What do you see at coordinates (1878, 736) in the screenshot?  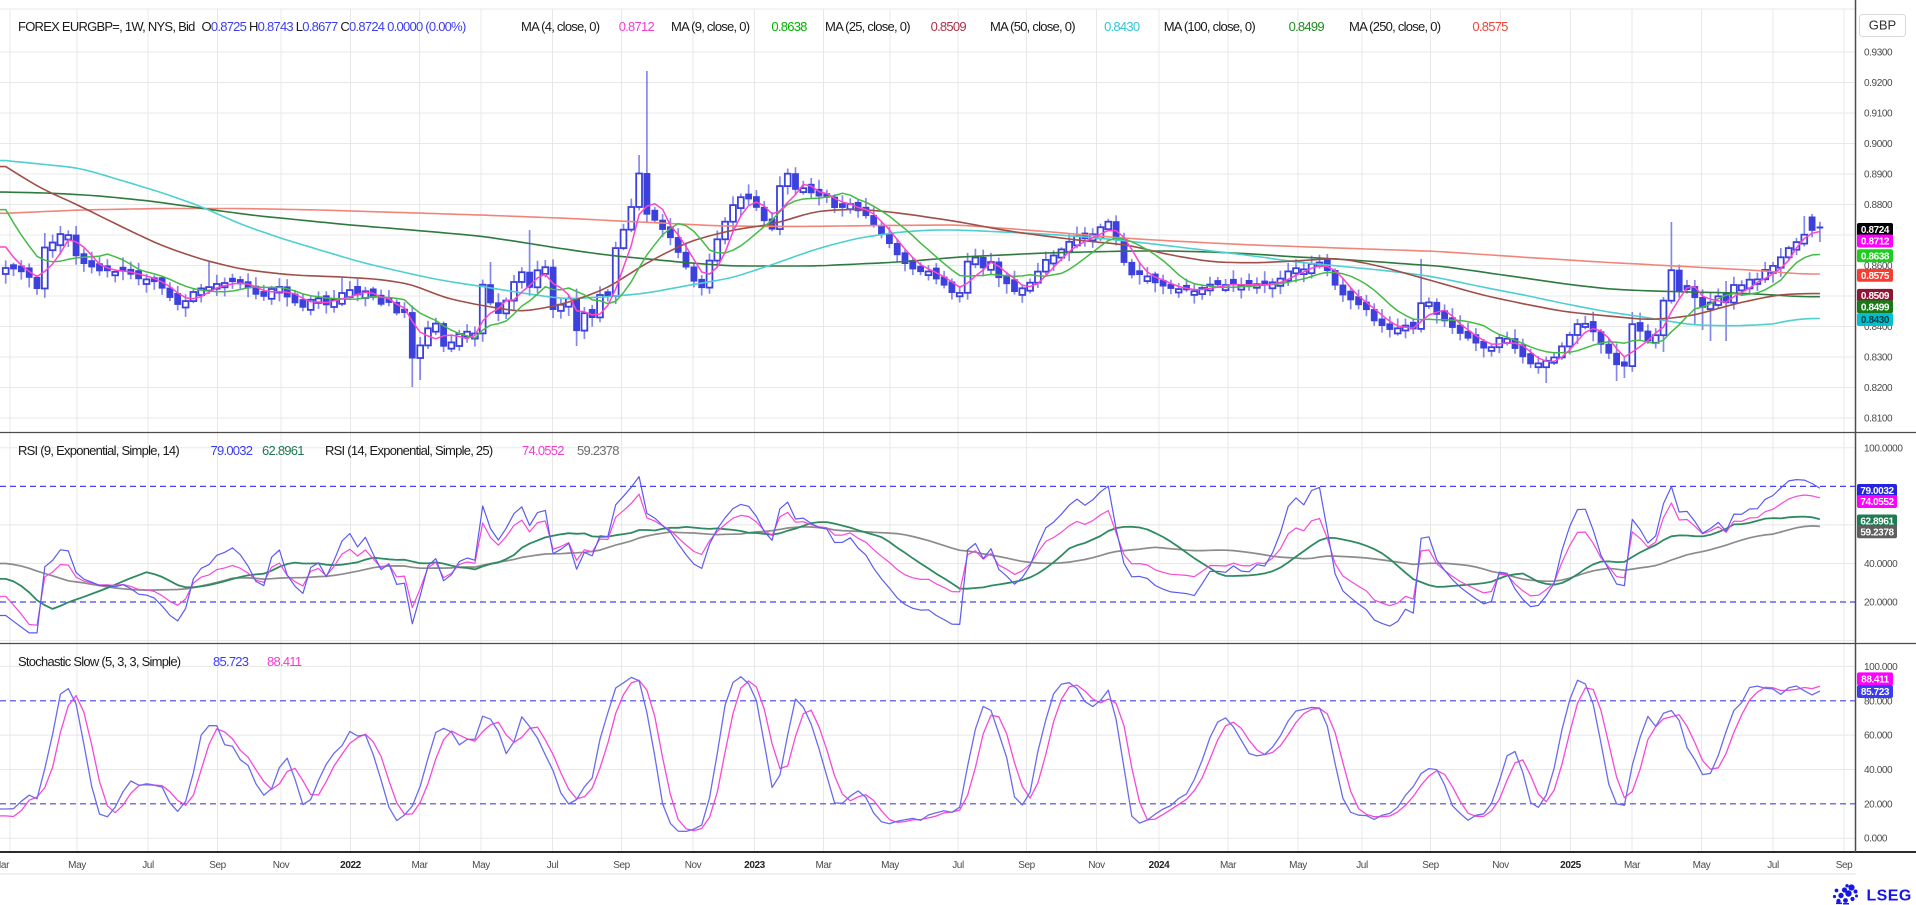 I see `svg-text: 60.000` at bounding box center [1878, 736].